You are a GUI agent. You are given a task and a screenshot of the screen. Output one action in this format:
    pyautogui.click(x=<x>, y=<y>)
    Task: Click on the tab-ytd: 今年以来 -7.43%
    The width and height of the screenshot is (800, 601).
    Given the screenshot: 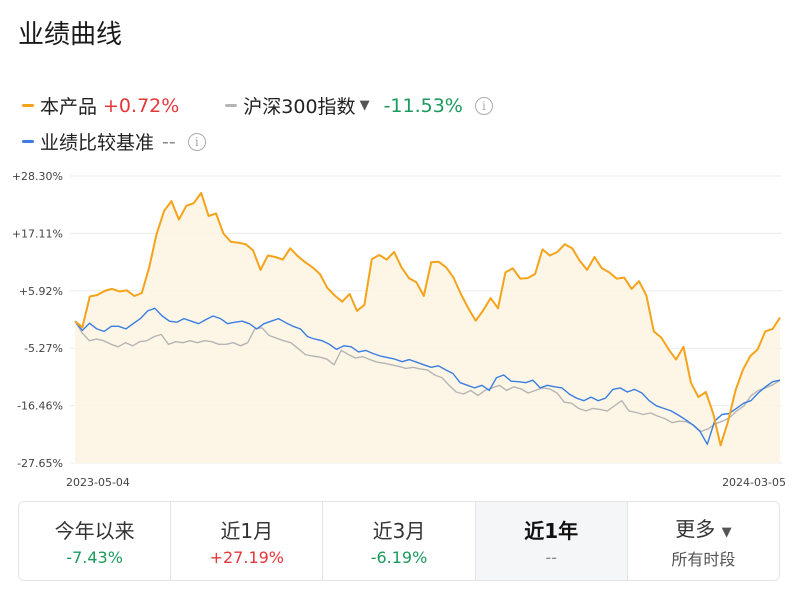 What is the action you would take?
    pyautogui.click(x=95, y=541)
    